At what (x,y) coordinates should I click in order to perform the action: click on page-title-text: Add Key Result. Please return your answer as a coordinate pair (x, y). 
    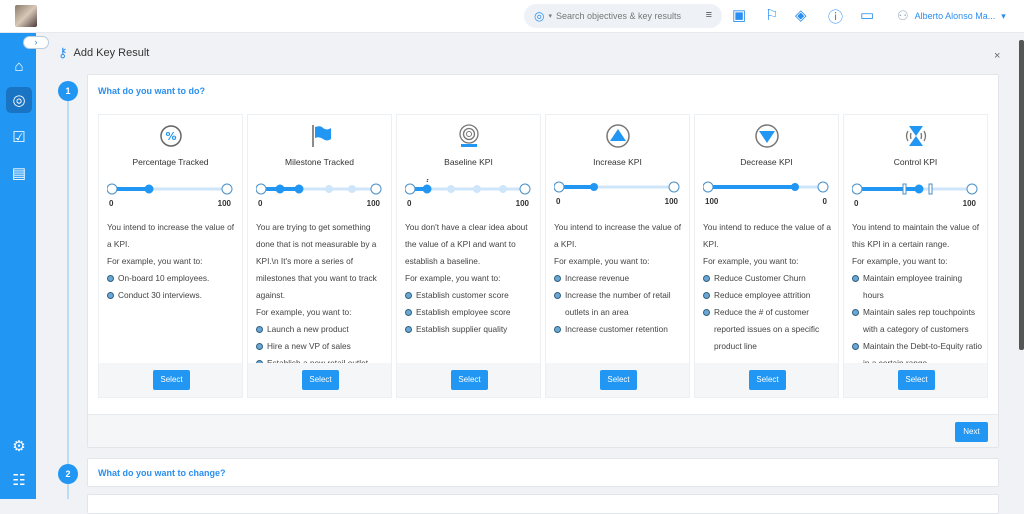
    Looking at the image, I should click on (111, 53).